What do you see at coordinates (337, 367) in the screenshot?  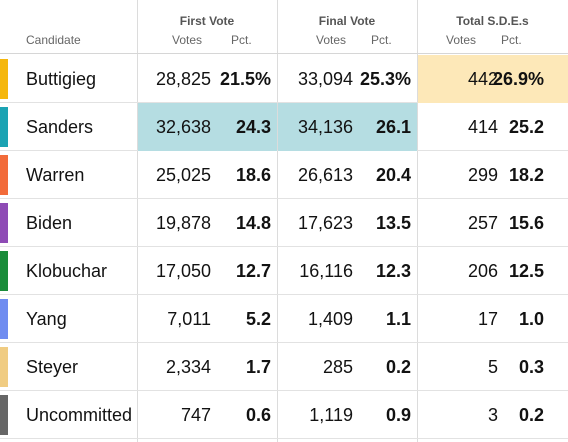 I see `final-votes: 285` at bounding box center [337, 367].